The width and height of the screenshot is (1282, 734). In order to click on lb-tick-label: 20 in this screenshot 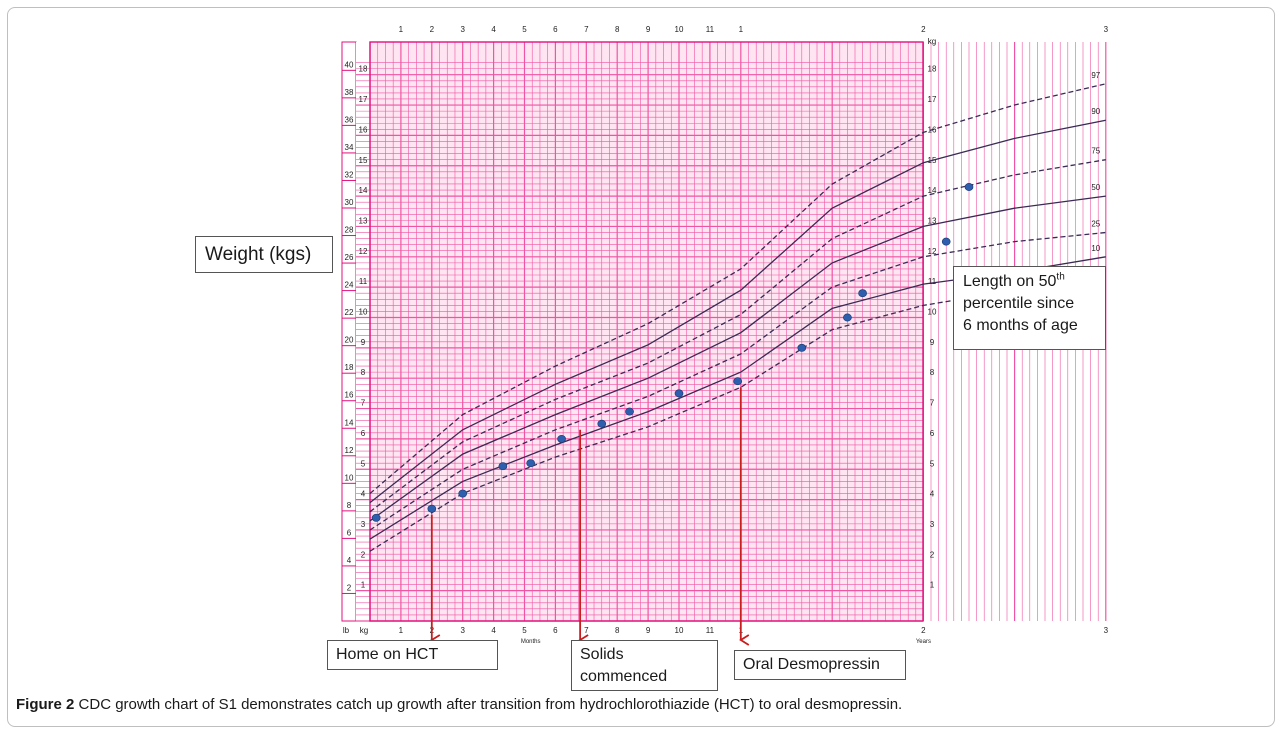, I will do `click(349, 340)`.